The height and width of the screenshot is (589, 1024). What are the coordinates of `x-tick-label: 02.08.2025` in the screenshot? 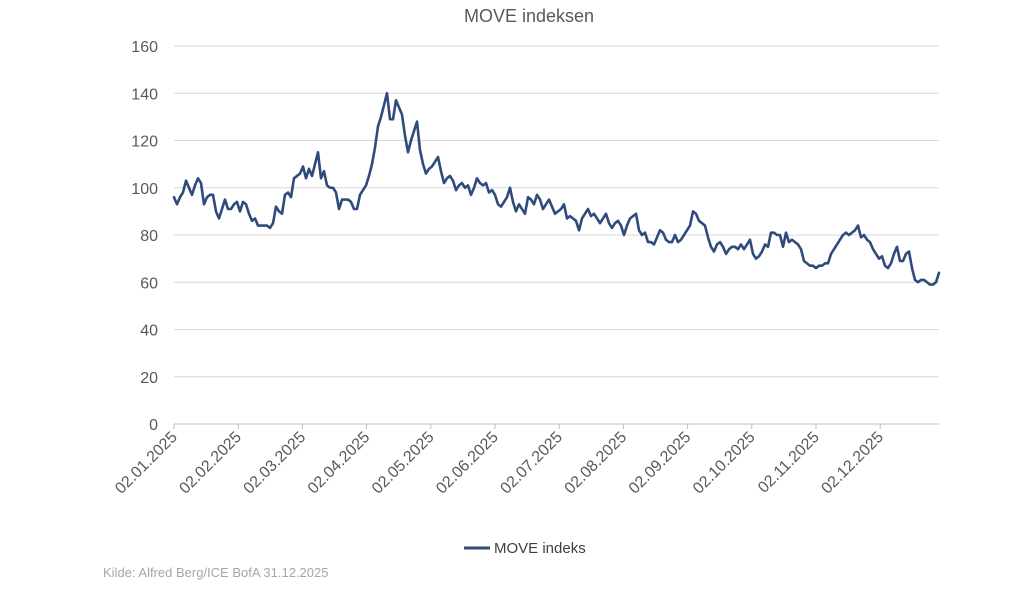 It's located at (596, 463).